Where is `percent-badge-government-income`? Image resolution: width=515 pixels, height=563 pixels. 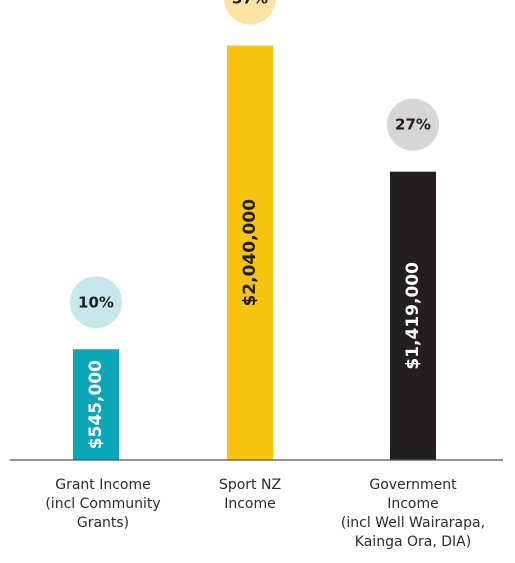 percent-badge-government-income is located at coordinates (413, 124).